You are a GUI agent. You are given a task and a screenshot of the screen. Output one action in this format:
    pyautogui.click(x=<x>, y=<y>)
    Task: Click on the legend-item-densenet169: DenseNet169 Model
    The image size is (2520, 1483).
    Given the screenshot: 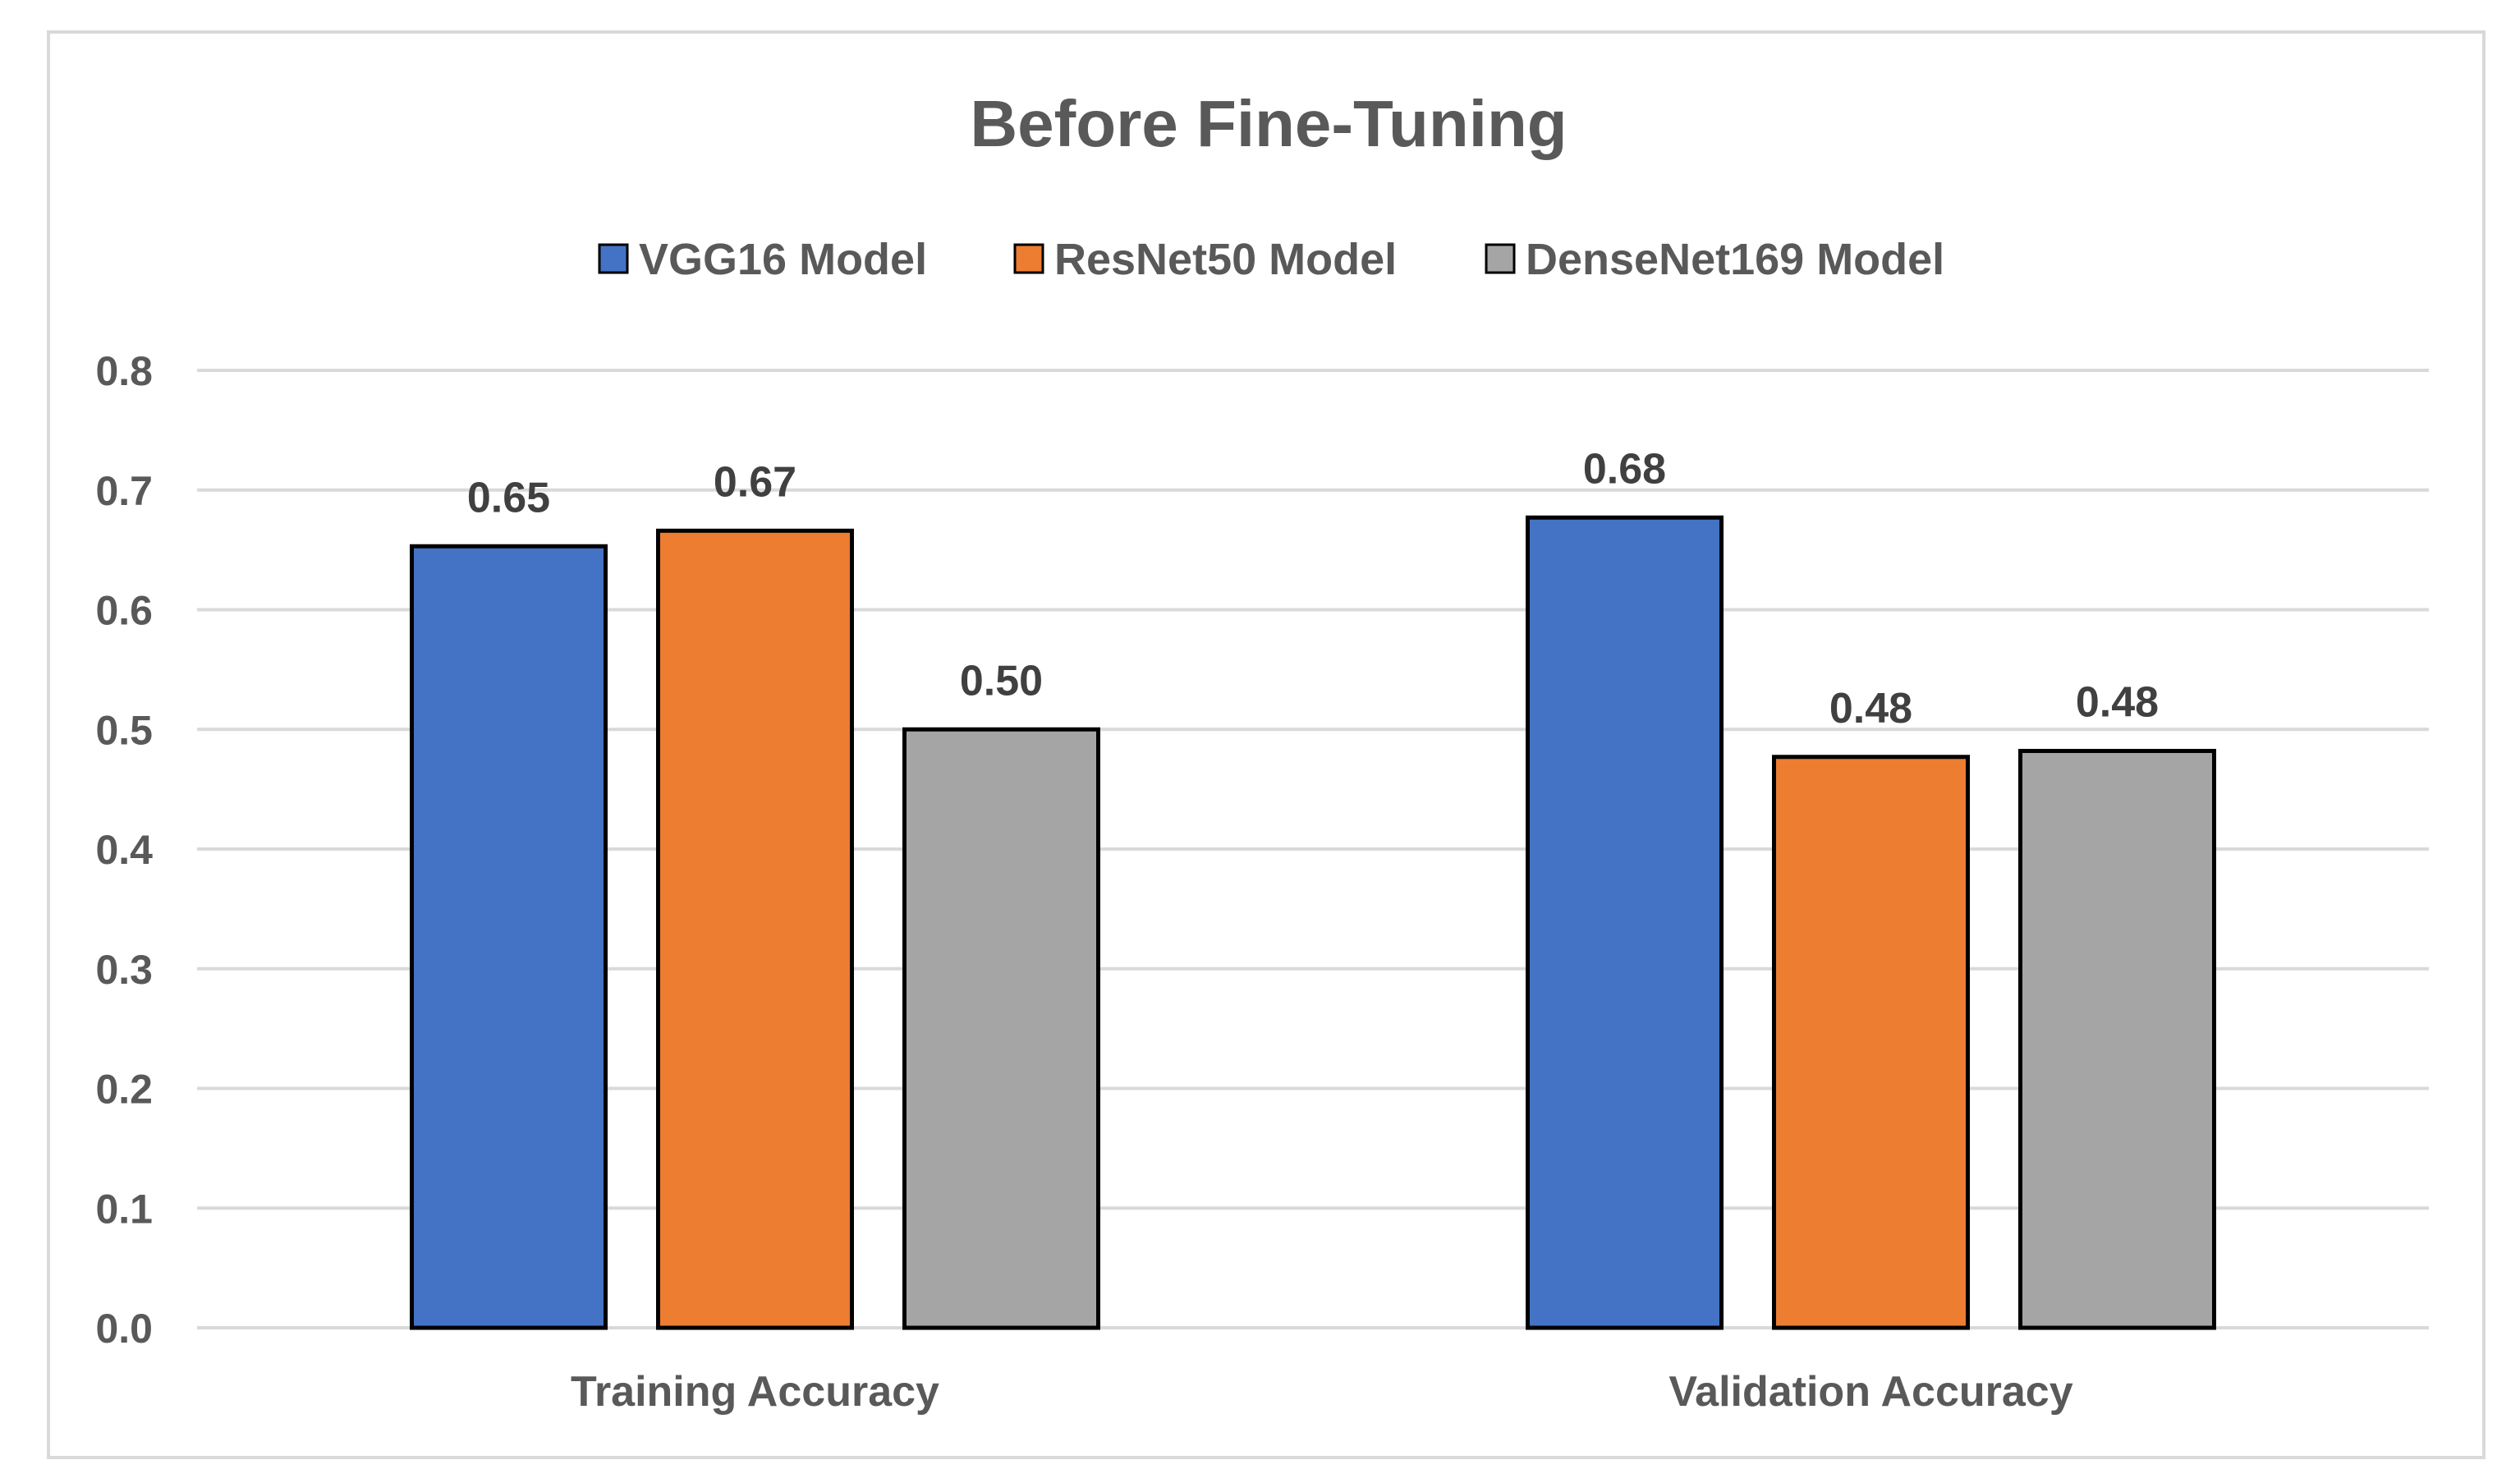 What is the action you would take?
    pyautogui.click(x=1714, y=259)
    